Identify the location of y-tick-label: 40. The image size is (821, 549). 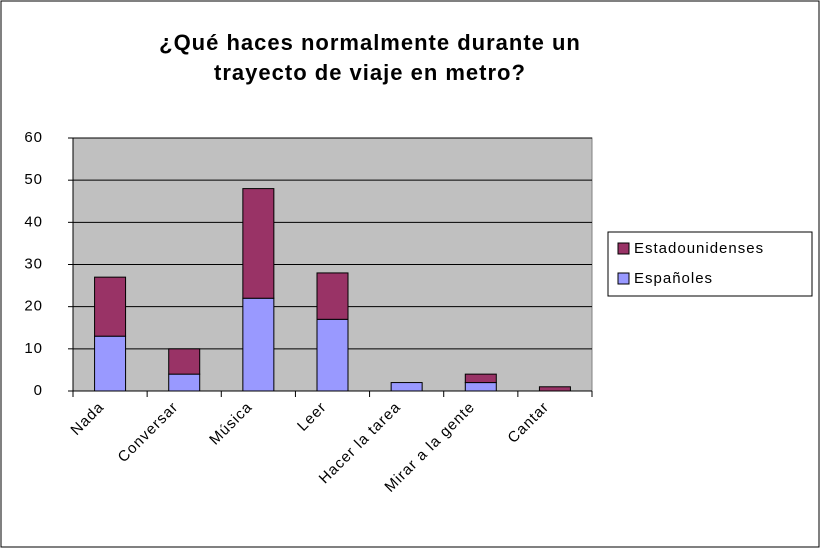
(33, 221).